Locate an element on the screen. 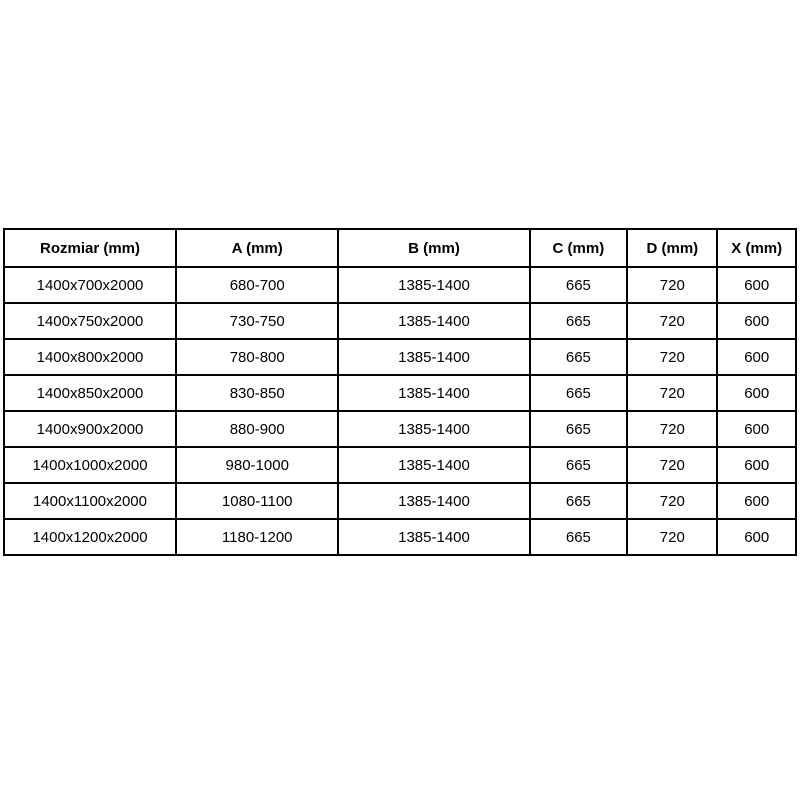 The height and width of the screenshot is (800, 800). table-cell: 730-750 is located at coordinates (257, 321).